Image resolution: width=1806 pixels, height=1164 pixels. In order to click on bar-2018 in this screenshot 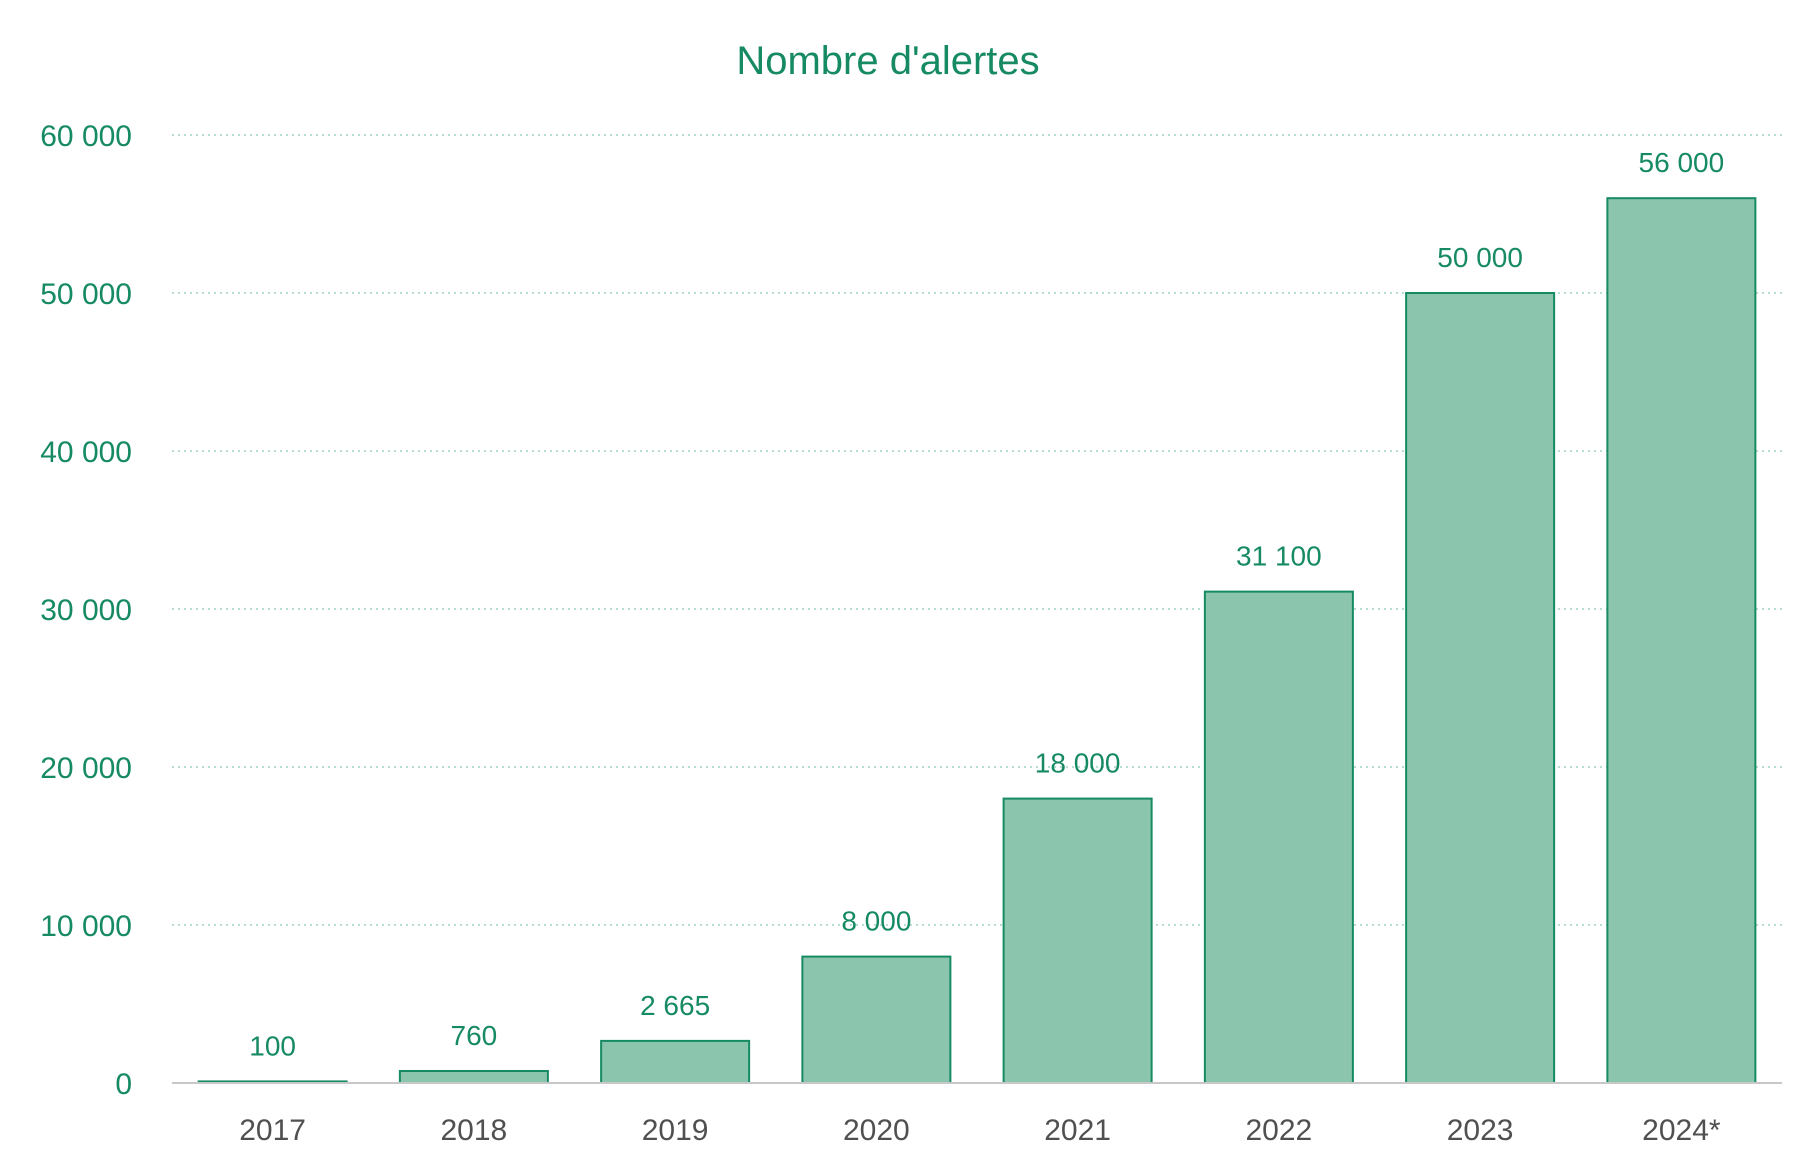, I will do `click(473, 1076)`.